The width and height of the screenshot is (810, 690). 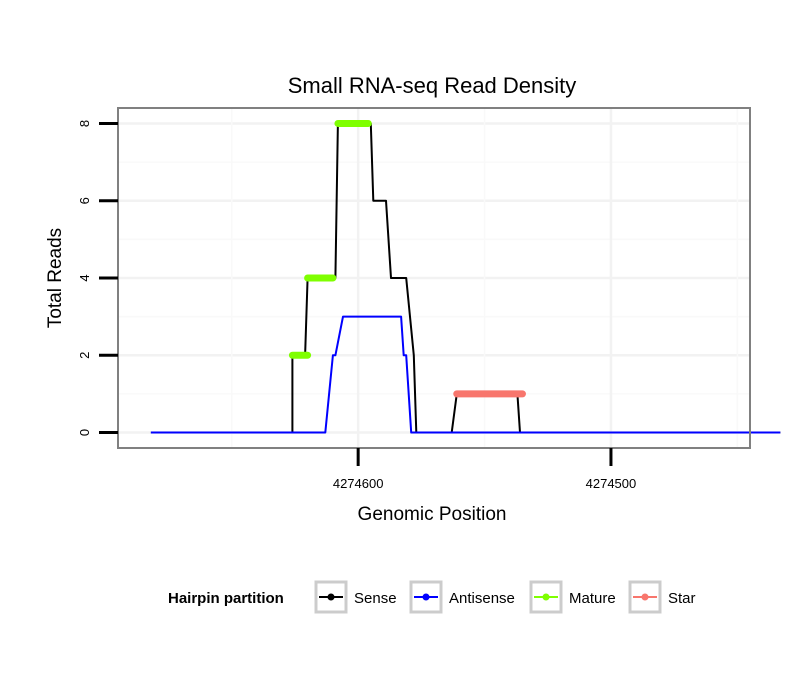 What do you see at coordinates (682, 598) in the screenshot?
I see `legend-label-star: Star` at bounding box center [682, 598].